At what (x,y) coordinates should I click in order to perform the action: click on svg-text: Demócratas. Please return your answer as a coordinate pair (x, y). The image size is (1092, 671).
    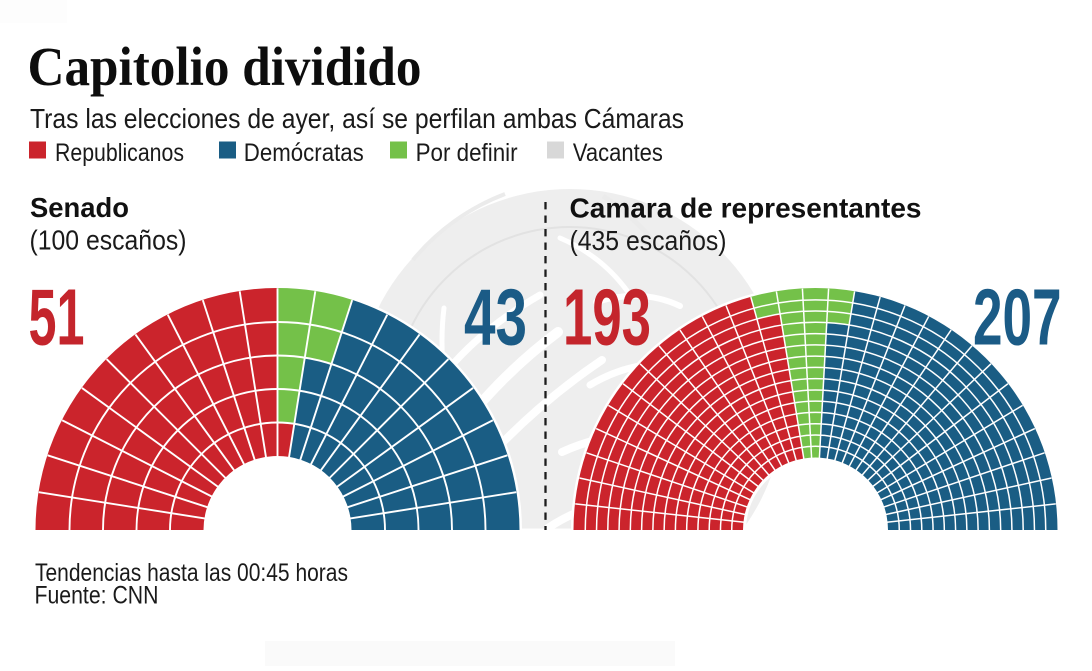
    Looking at the image, I should click on (304, 153).